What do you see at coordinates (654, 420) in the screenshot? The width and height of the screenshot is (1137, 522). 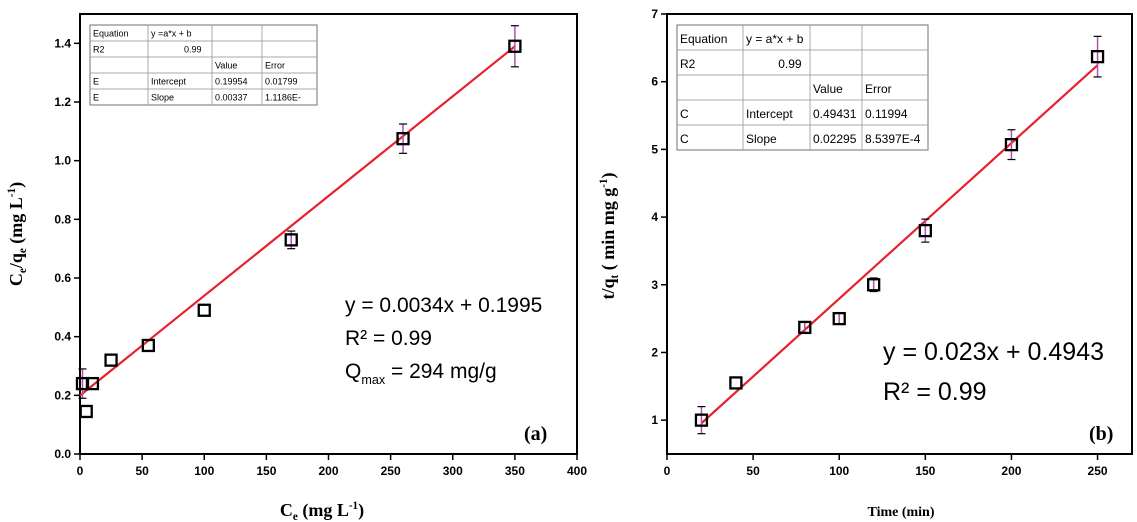 I see `y-tick-label: 1` at bounding box center [654, 420].